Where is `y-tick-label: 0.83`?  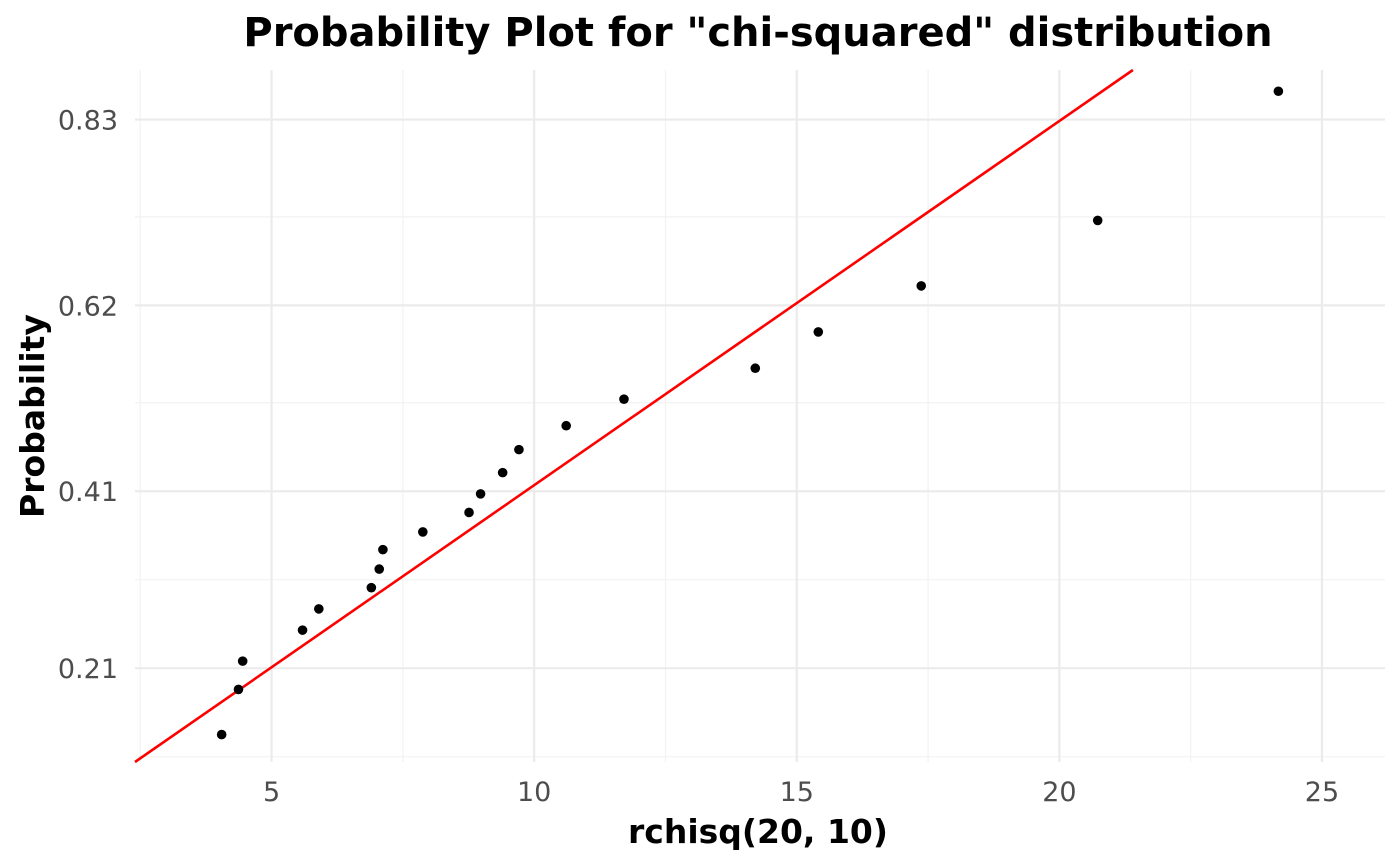 y-tick-label: 0.83 is located at coordinates (88, 121).